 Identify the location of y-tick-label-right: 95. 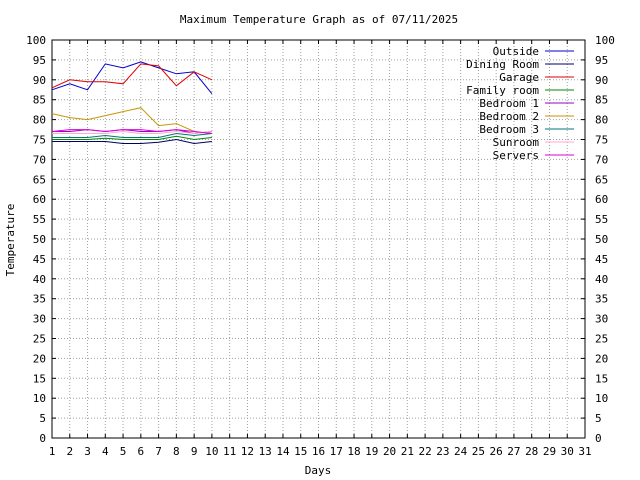
(601, 60).